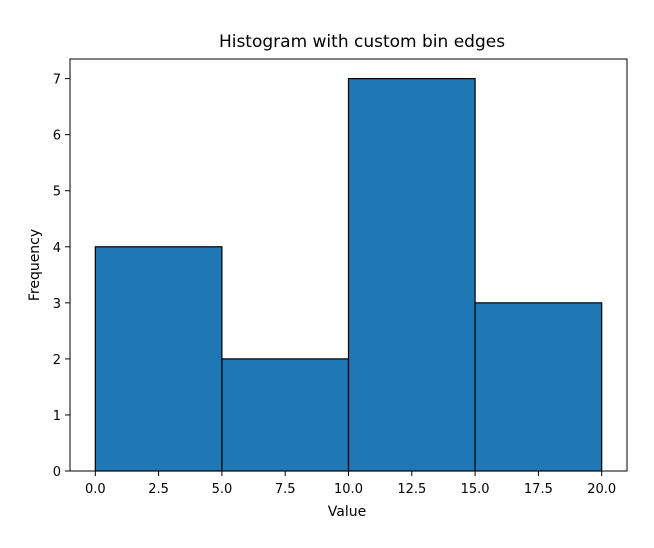  What do you see at coordinates (57, 416) in the screenshot?
I see `y-tick-label: 1` at bounding box center [57, 416].